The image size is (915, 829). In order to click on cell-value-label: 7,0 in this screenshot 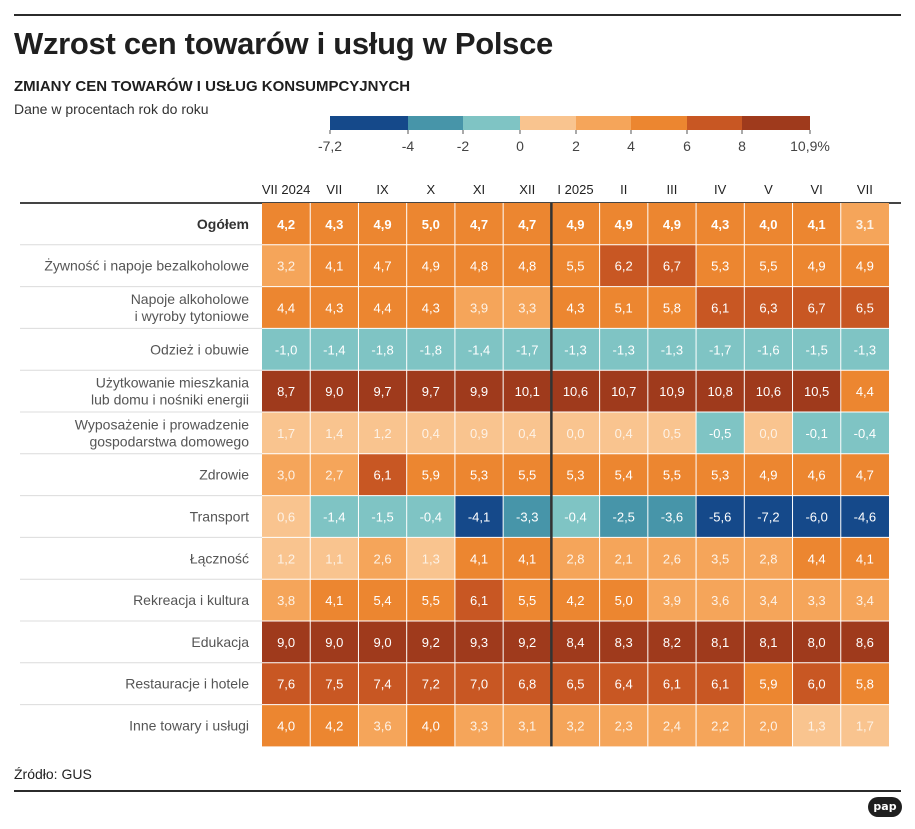, I will do `click(479, 684)`.